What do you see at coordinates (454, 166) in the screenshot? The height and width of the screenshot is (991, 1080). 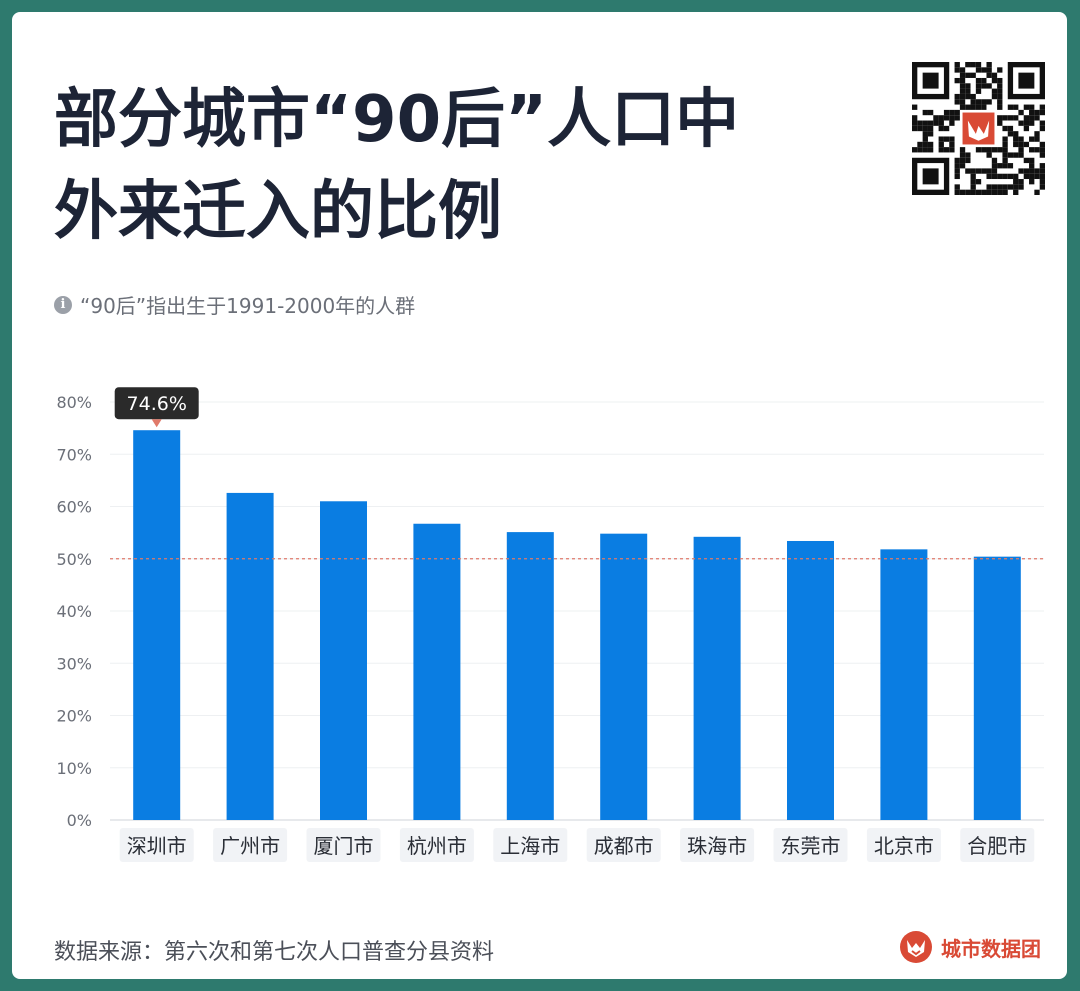 I see `page-title: 部分城市“90后”人口中 外来迁入的比例` at bounding box center [454, 166].